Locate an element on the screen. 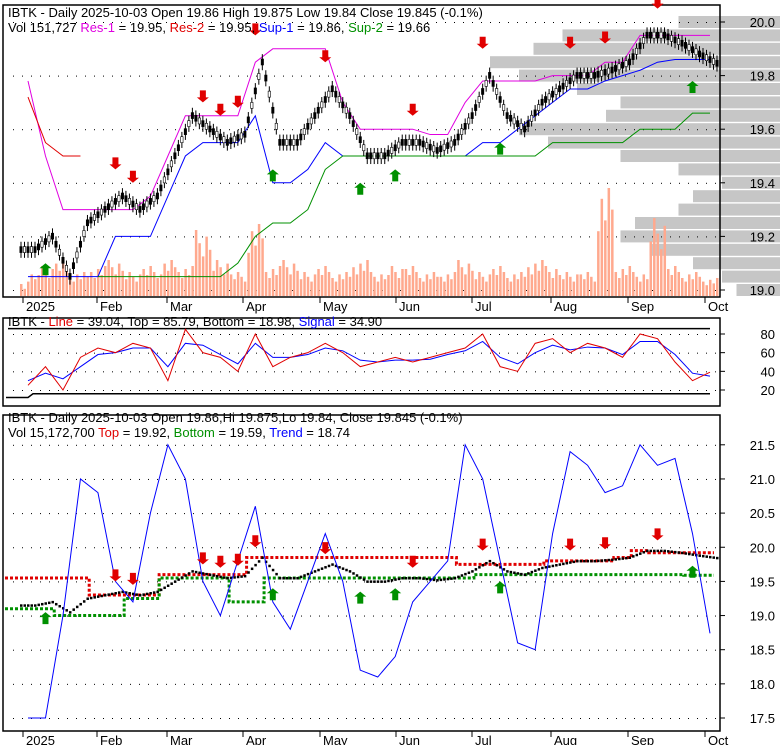 This screenshot has height=745, width=780. x-tick-label: Sep is located at coordinates (642, 306).